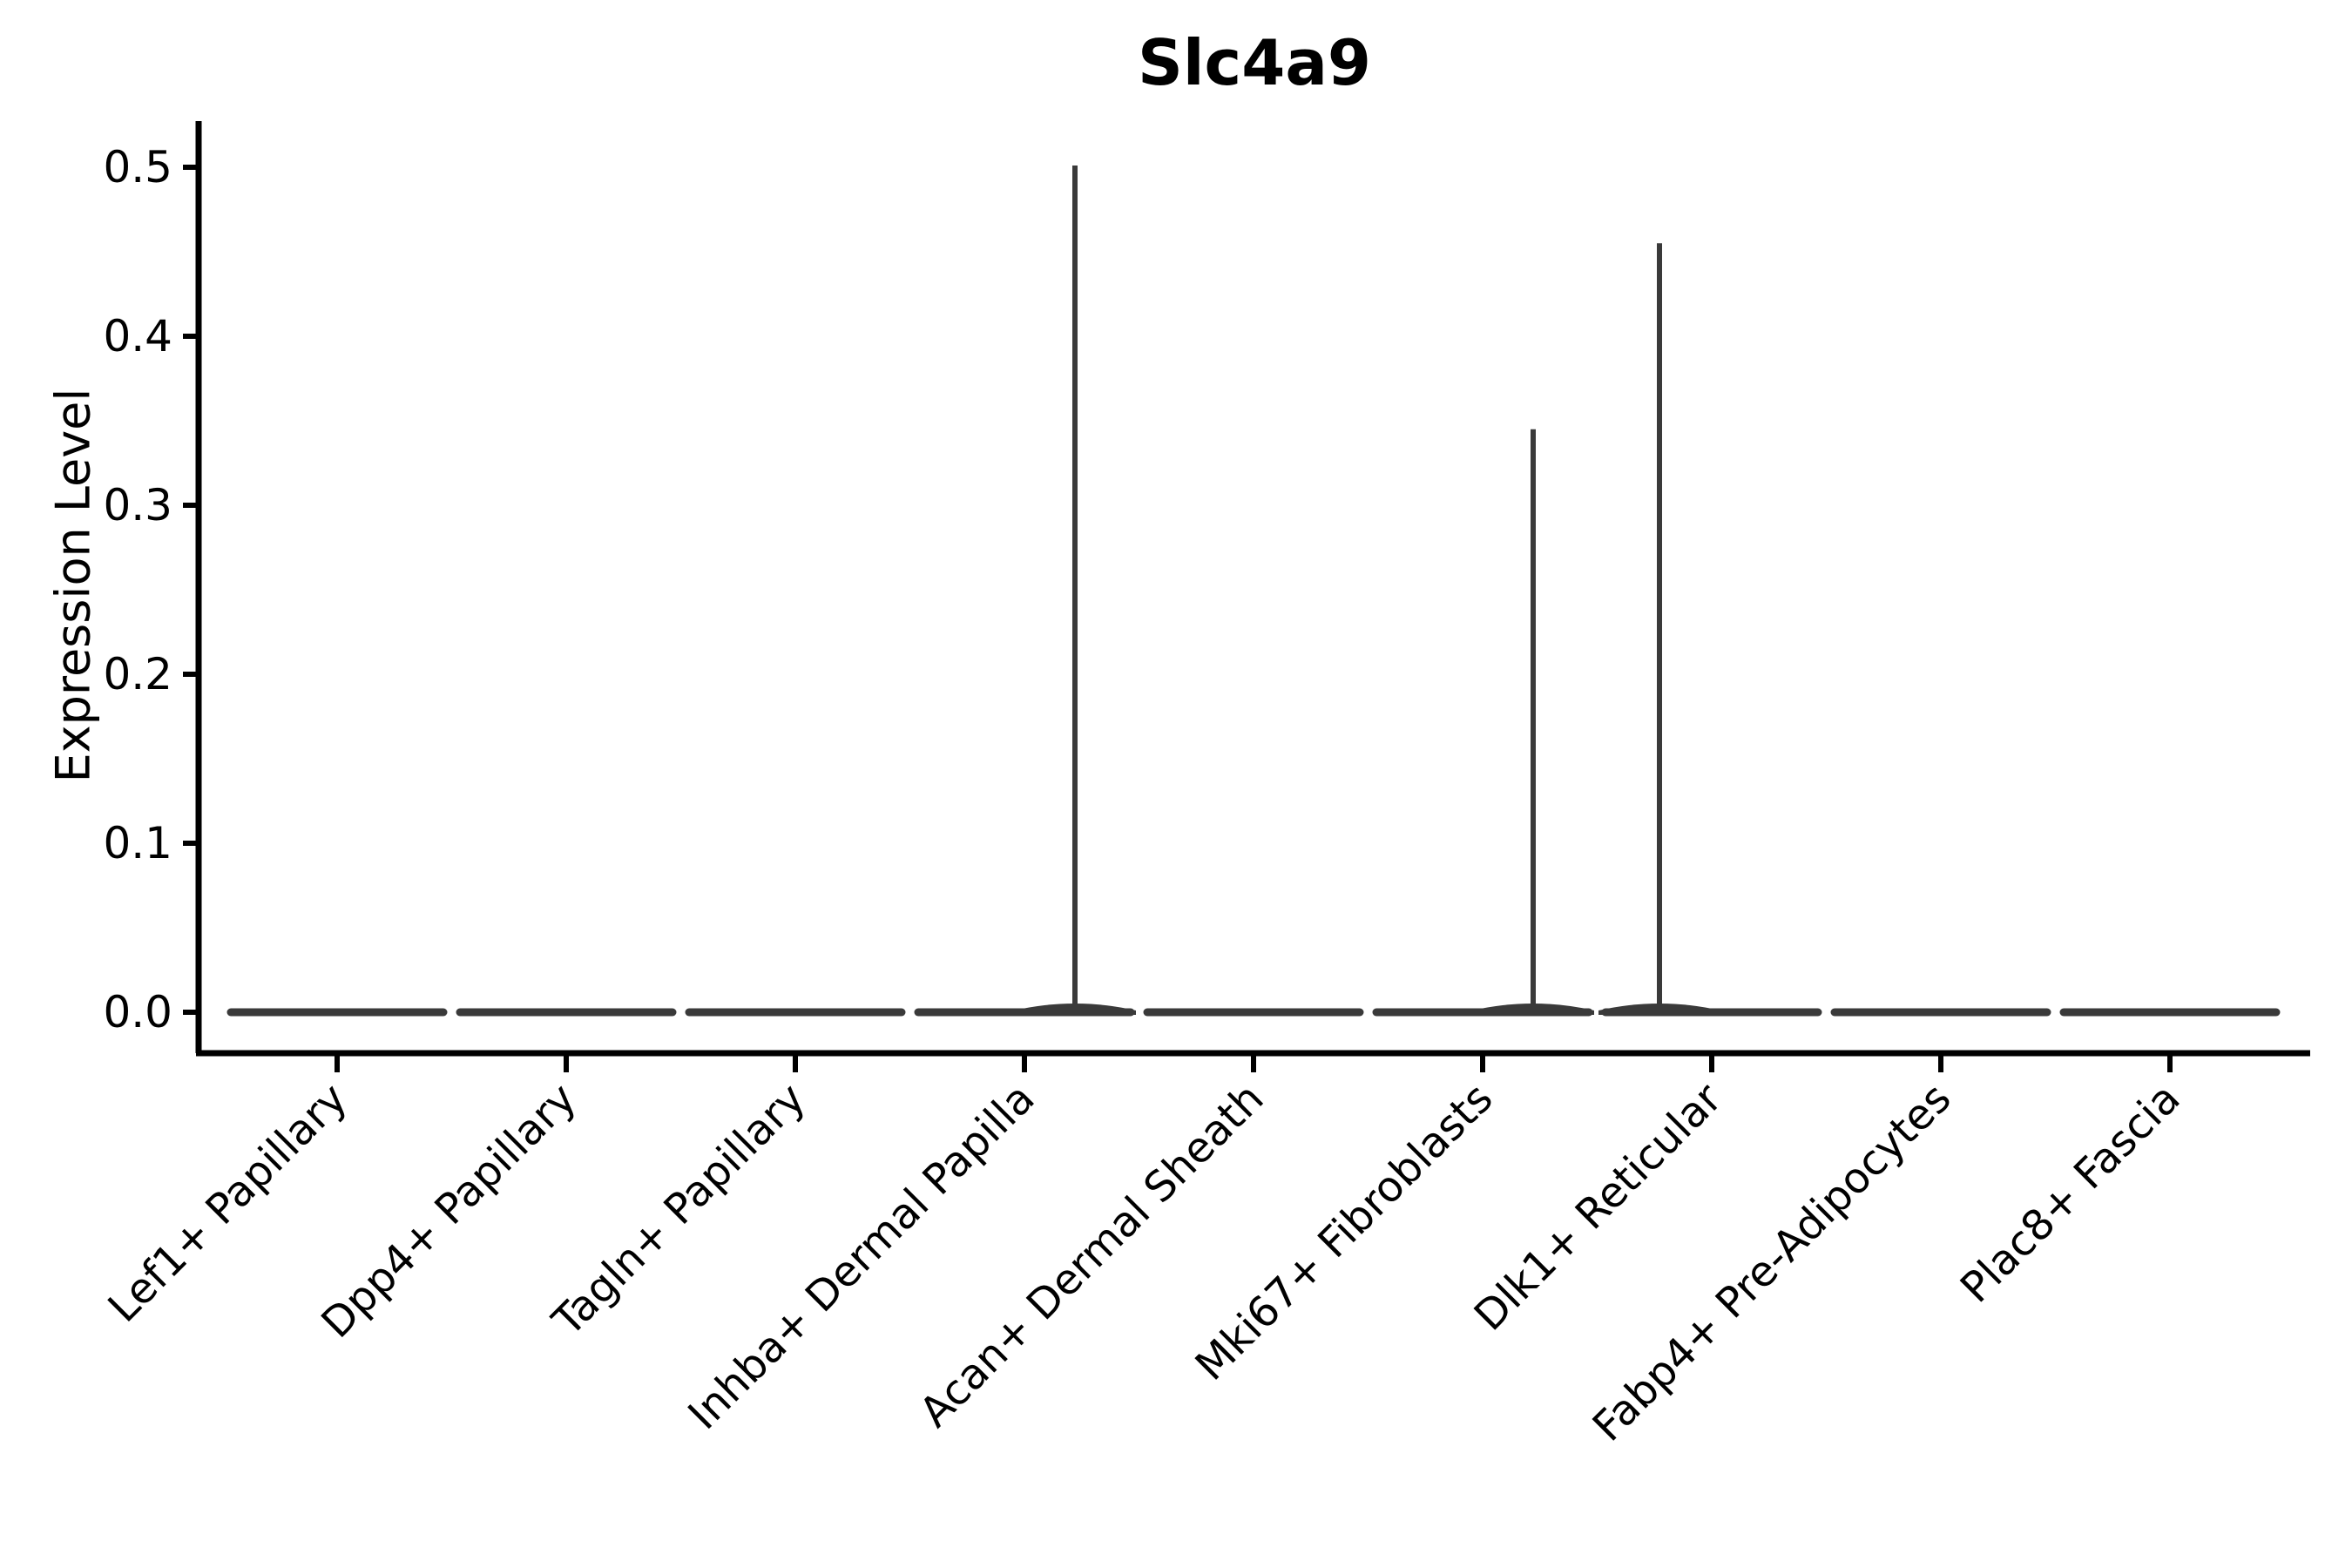 The image size is (2352, 1568). Describe the element at coordinates (1598, 1207) in the screenshot. I see `x-tick-label: Dlk1+ Reticular` at that location.